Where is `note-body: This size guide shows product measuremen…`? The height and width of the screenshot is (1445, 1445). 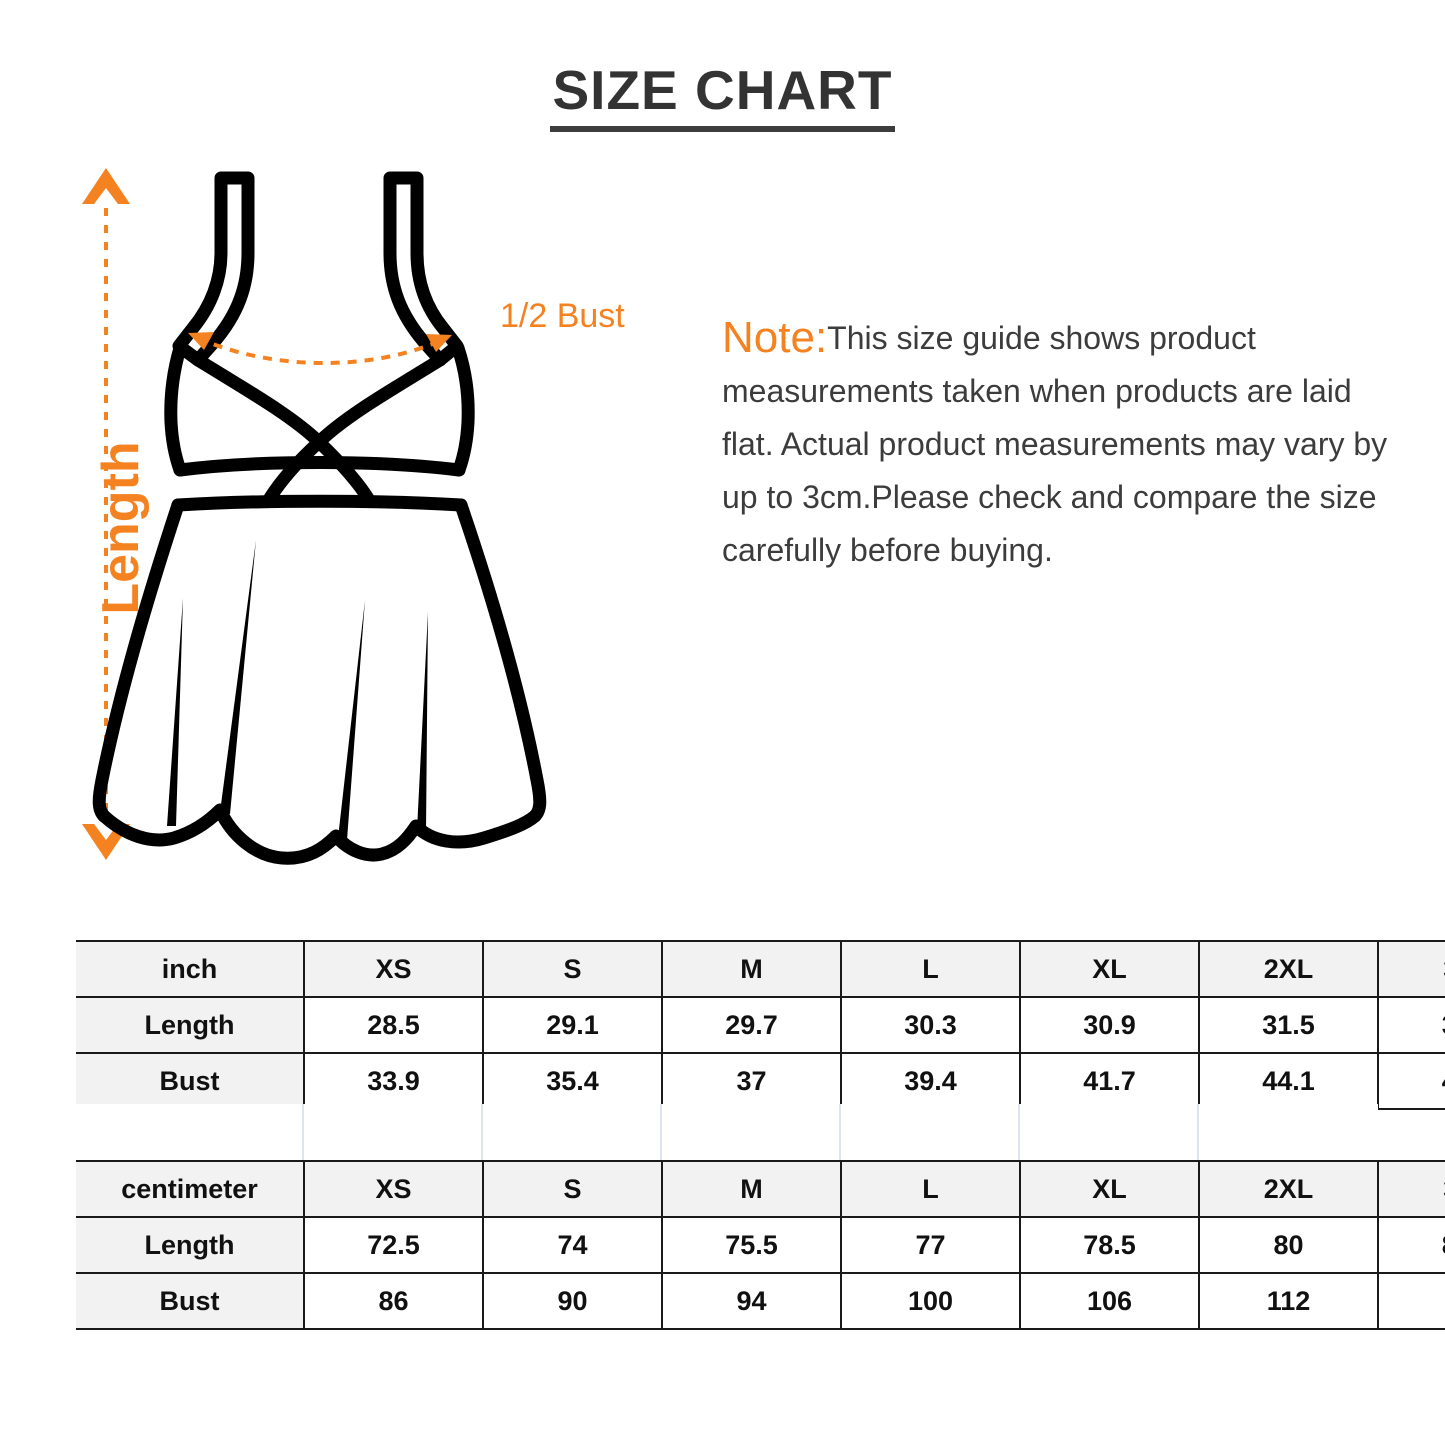 note-body: This size guide shows product measuremen… is located at coordinates (1055, 444).